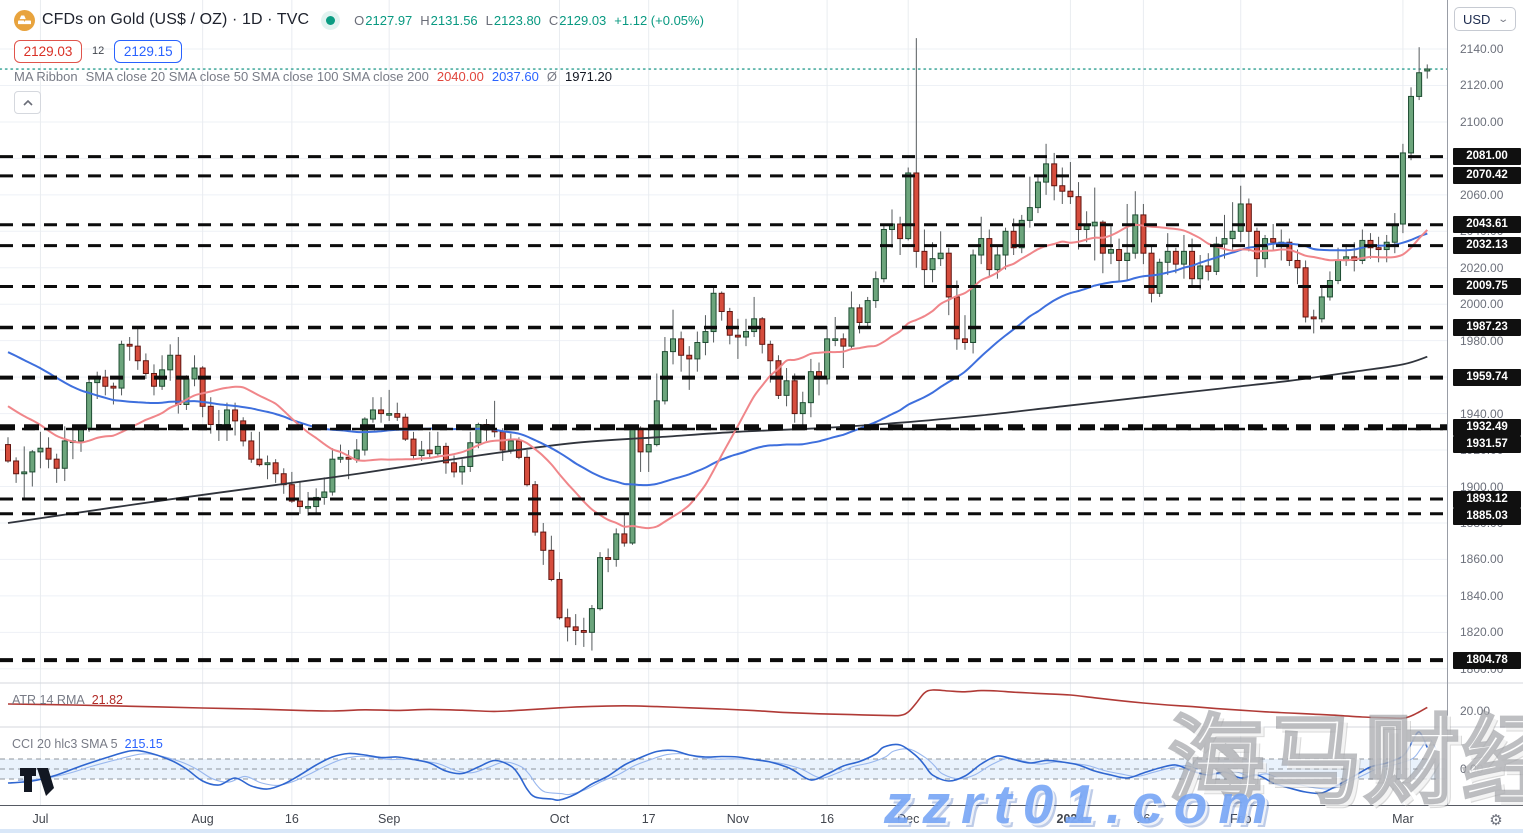  I want to click on low-value: 2123.80, so click(517, 20).